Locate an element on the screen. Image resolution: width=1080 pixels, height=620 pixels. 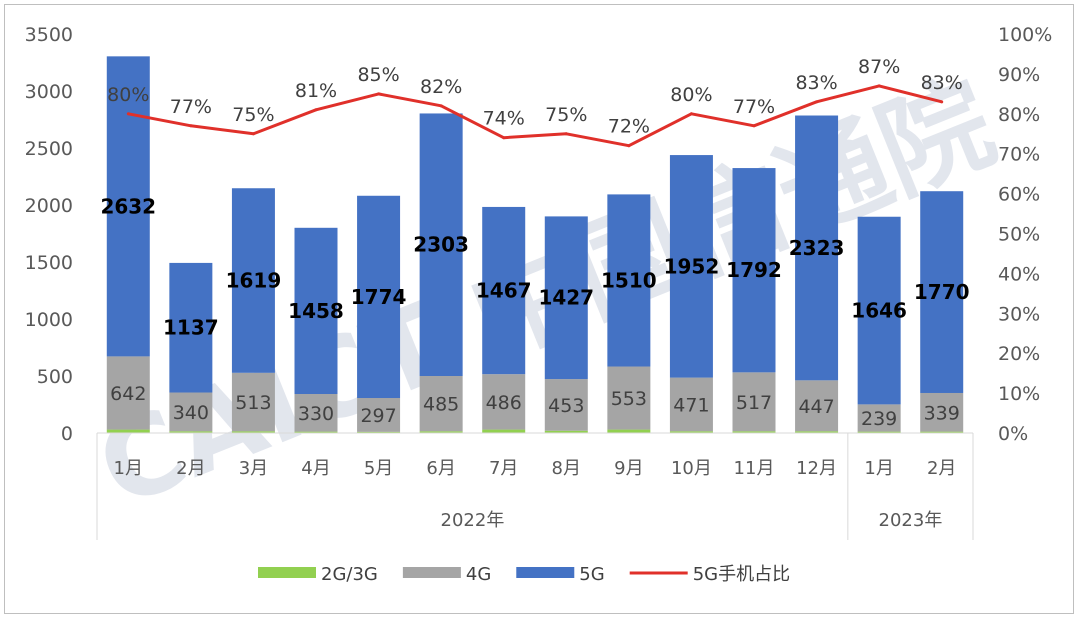
label-5g-5: 1774 is located at coordinates (379, 297).